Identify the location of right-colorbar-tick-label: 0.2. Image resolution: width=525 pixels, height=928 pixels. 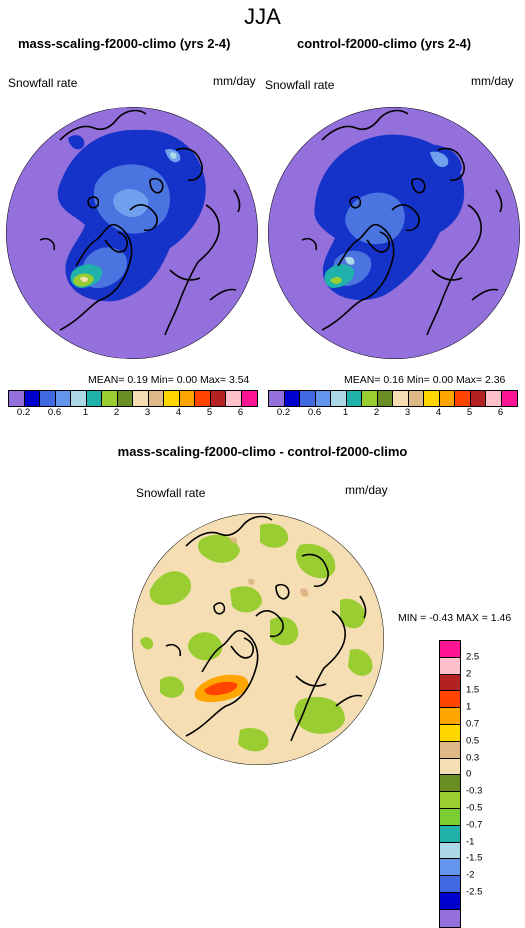
(283, 412).